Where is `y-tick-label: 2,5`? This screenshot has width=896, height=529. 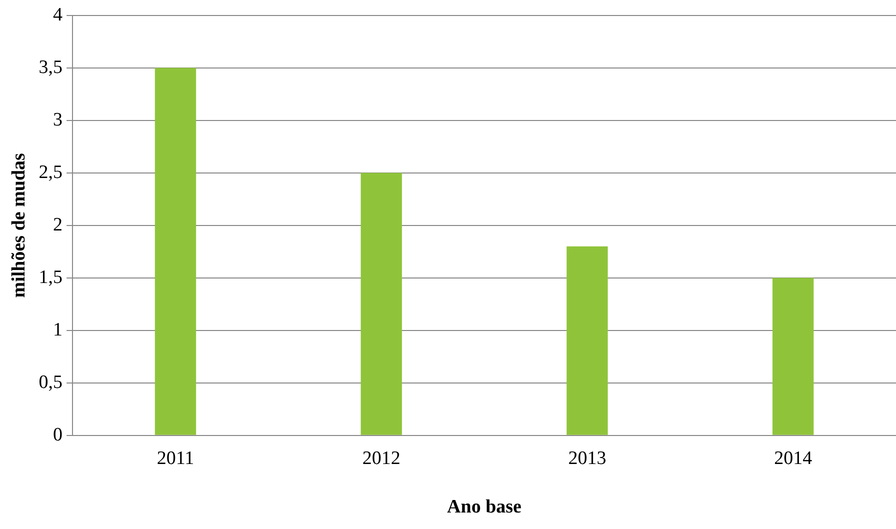
y-tick-label: 2,5 is located at coordinates (50, 172).